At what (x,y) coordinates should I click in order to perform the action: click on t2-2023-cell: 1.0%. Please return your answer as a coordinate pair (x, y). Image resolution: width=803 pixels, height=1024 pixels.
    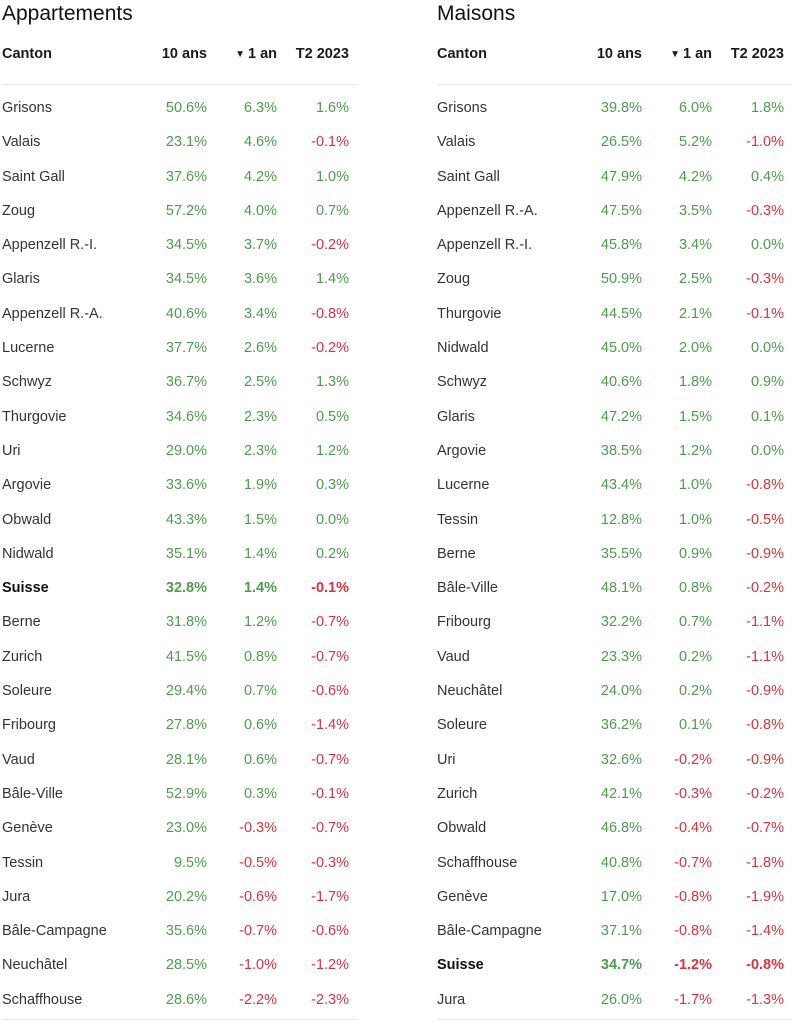
    Looking at the image, I should click on (332, 176).